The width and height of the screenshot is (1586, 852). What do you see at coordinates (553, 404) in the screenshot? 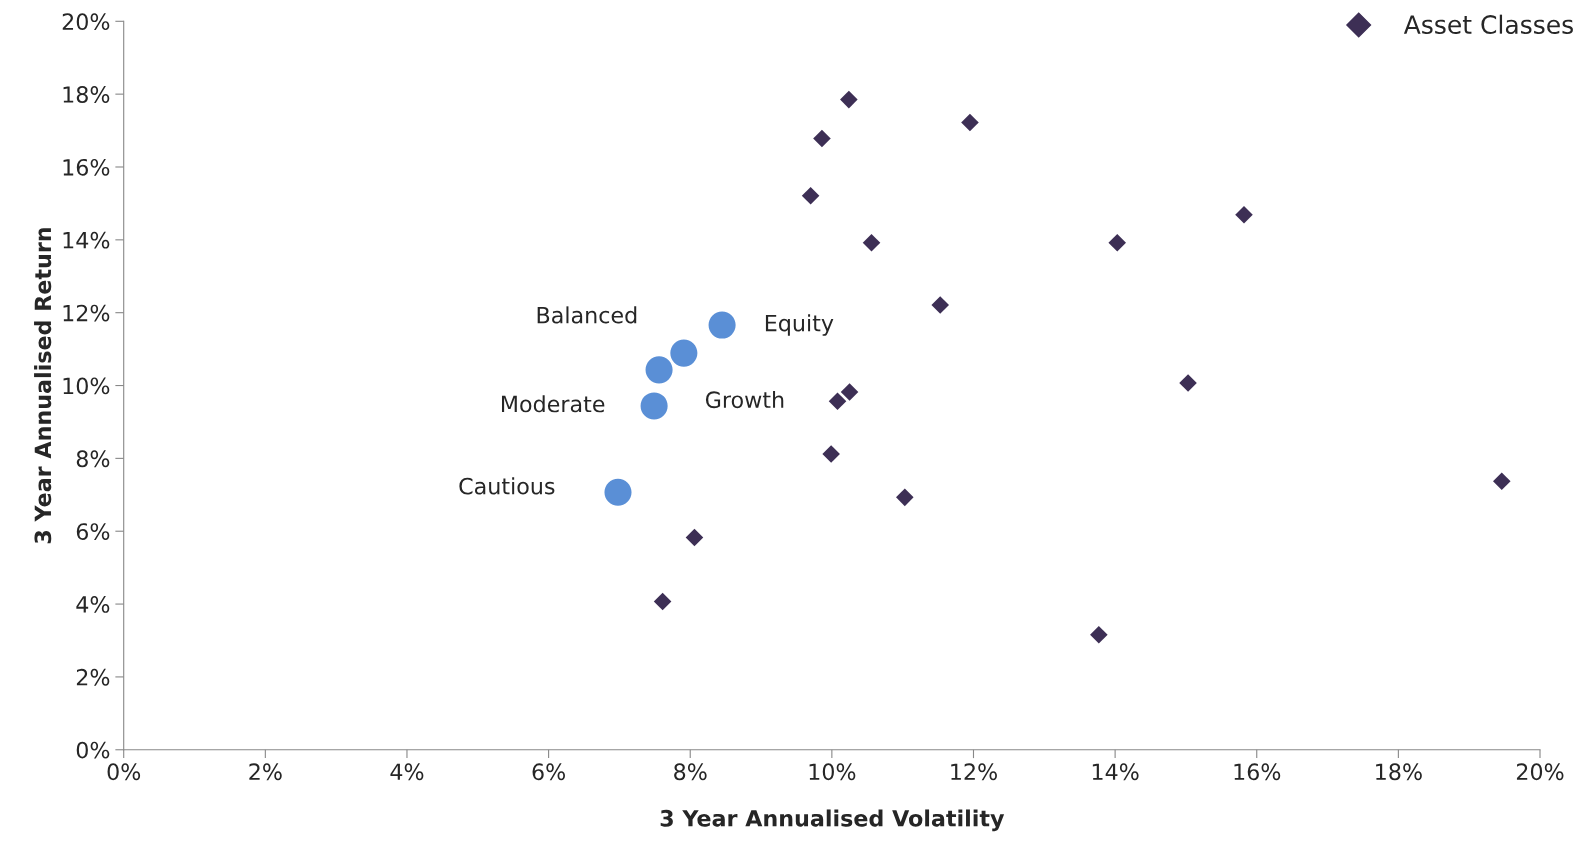
I see `annotation: Moderate` at bounding box center [553, 404].